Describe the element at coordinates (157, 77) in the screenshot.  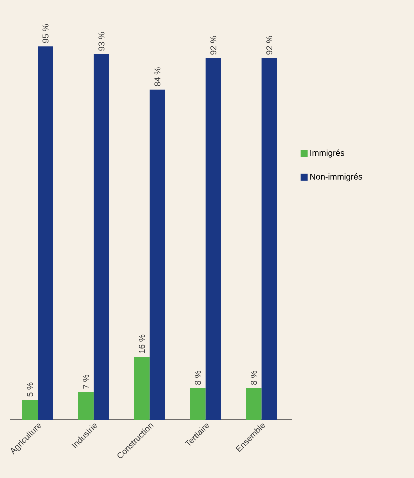
I see `data-label: 84 %` at that location.